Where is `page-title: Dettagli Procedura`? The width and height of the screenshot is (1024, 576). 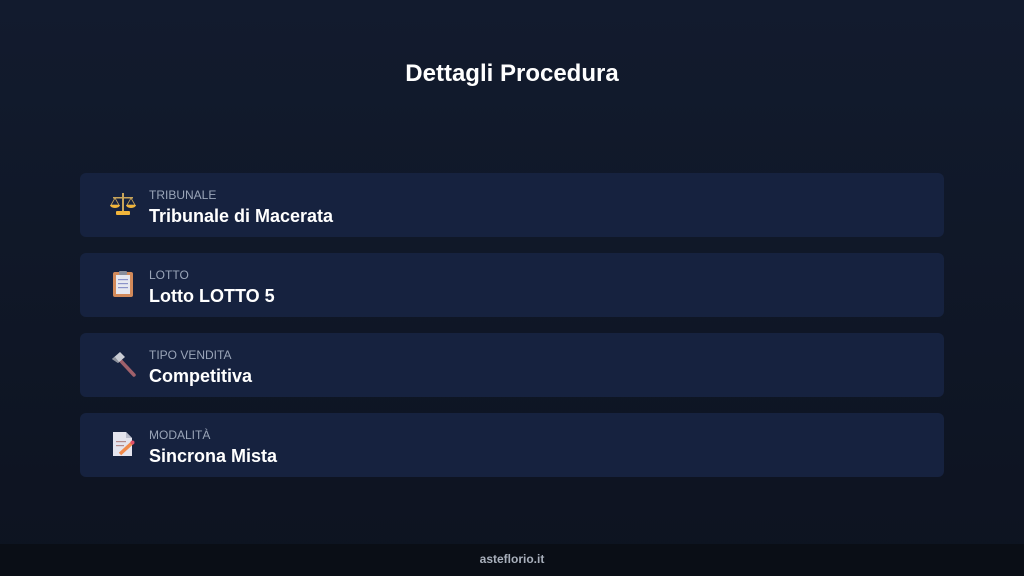 page-title: Dettagli Procedura is located at coordinates (512, 73).